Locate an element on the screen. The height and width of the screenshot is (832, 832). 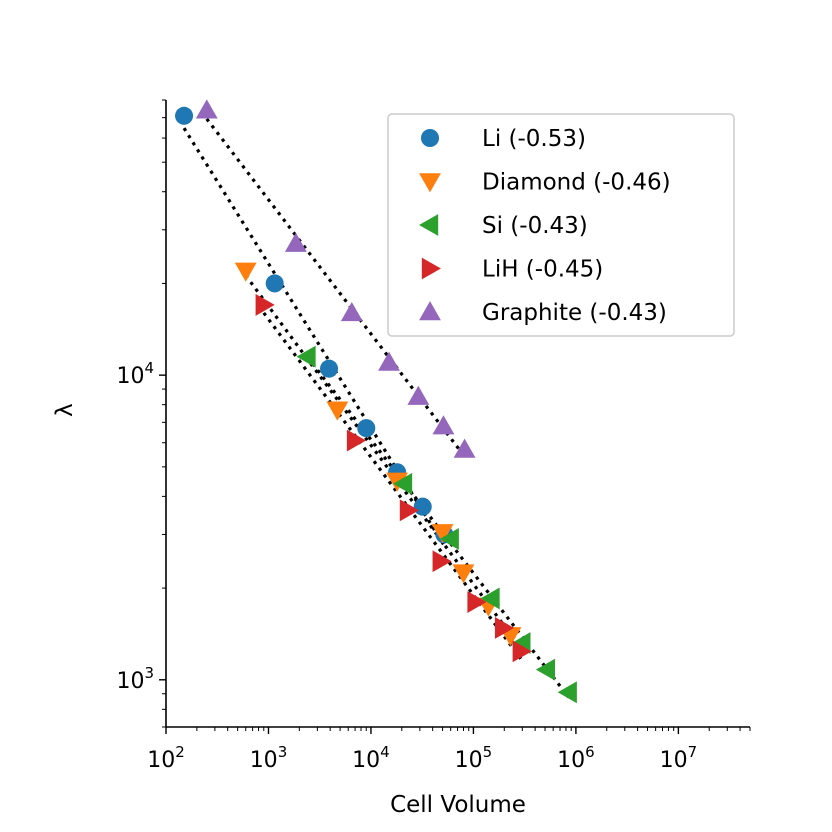
legend-label: LiH (-0.45) is located at coordinates (542, 270).